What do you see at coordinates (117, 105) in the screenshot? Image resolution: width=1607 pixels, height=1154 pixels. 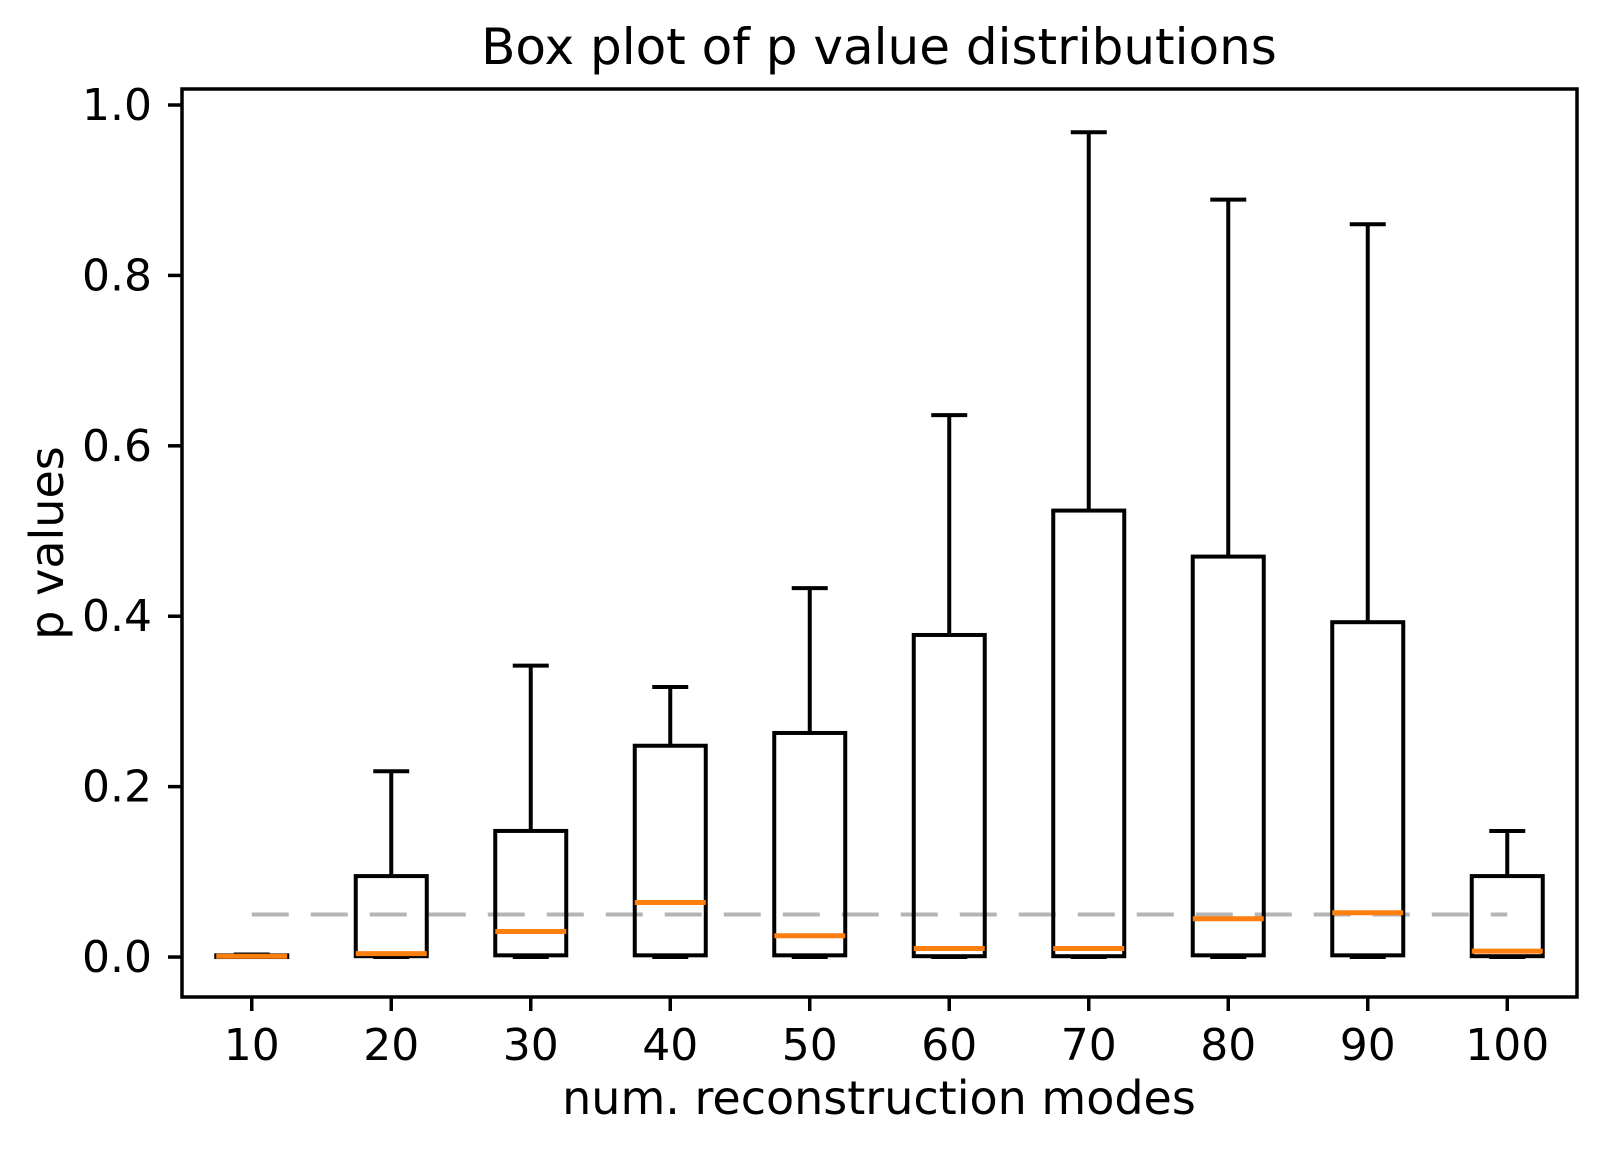 I see `y-tick-label-1.0: 1.0` at bounding box center [117, 105].